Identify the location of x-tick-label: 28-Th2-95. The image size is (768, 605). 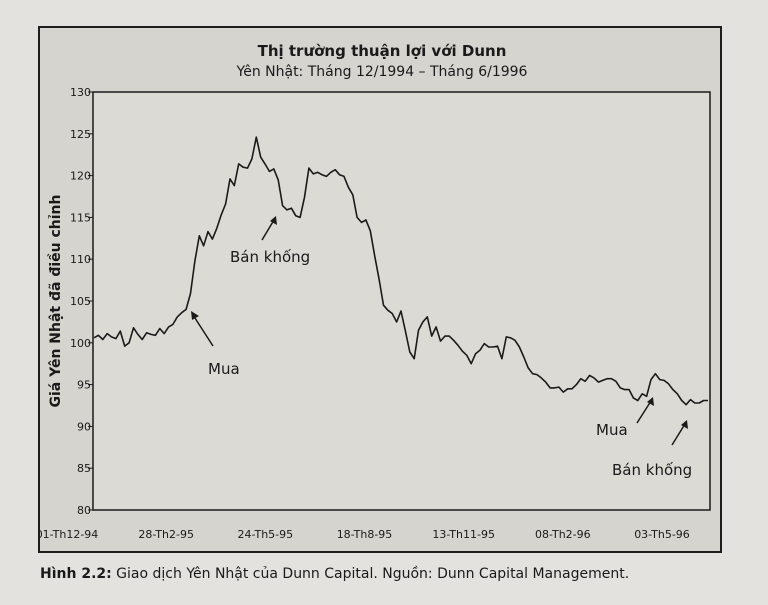
(166, 534).